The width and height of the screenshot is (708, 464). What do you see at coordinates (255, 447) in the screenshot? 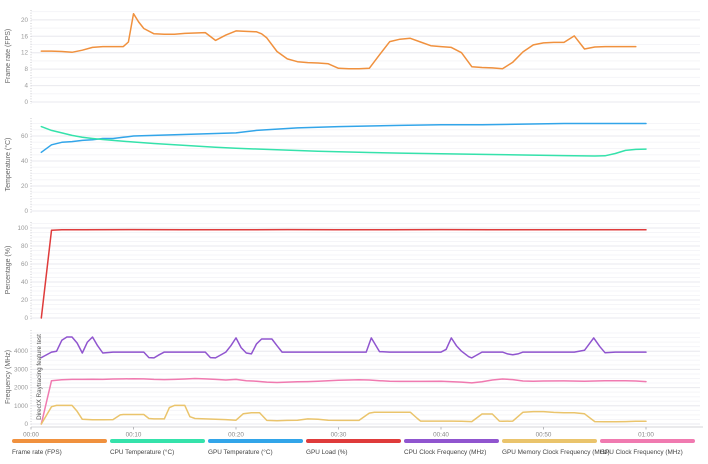
I see `legend-item-gpu-temperature: GPU Temperature (°C)` at bounding box center [255, 447].